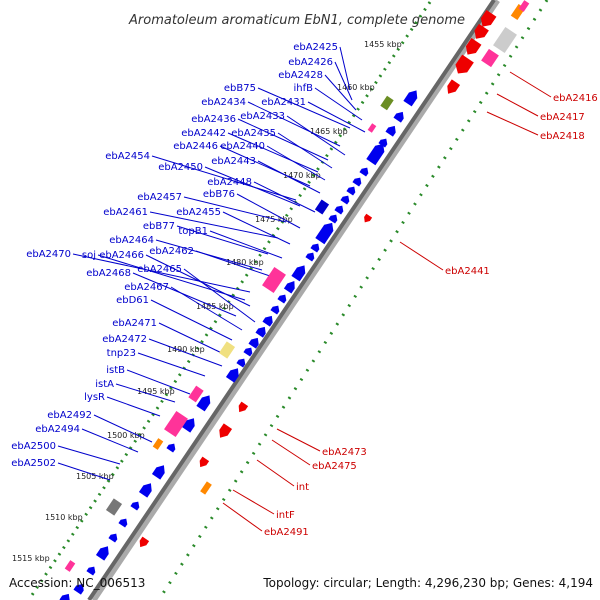  I want to click on forward-gene-label: ebA2440, so click(242, 146).